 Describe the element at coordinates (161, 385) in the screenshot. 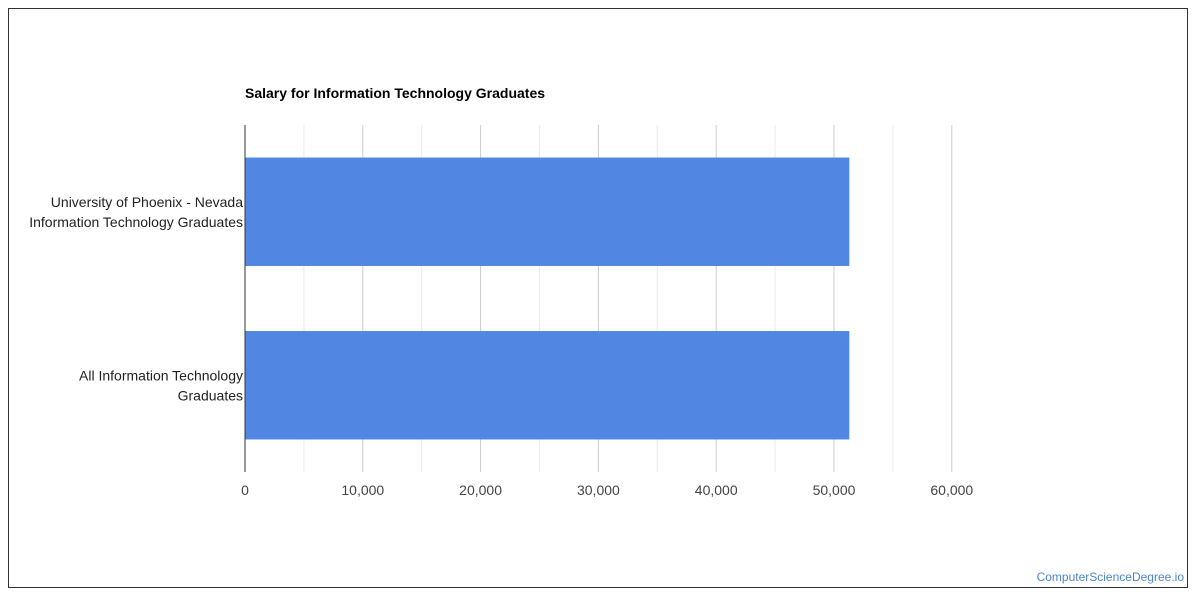

I see `category-label: All Information Technology Graduates` at that location.